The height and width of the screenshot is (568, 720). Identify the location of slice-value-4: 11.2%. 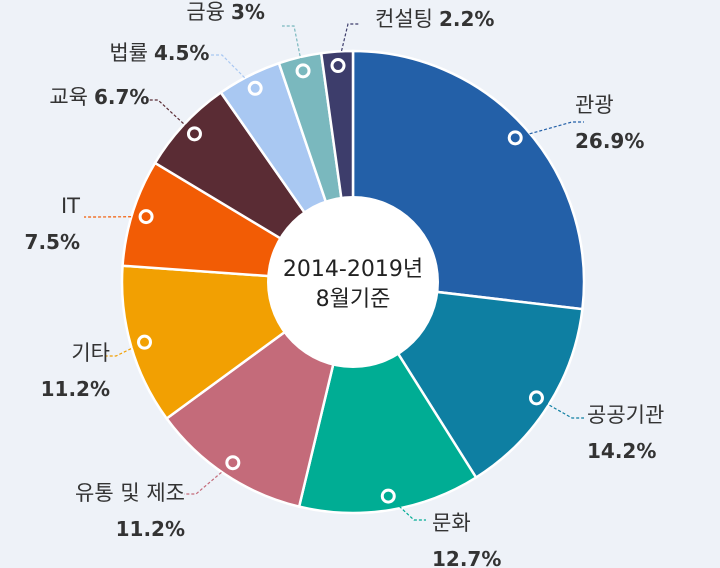
(150, 529).